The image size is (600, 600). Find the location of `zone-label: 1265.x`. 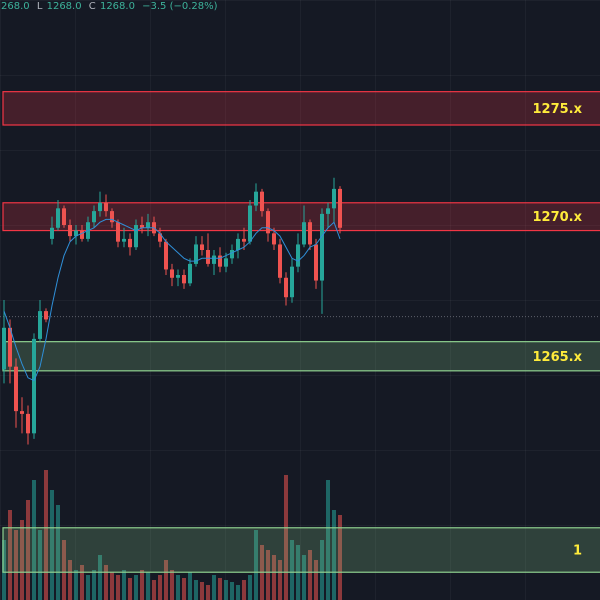

zone-label: 1265.x is located at coordinates (557, 357).